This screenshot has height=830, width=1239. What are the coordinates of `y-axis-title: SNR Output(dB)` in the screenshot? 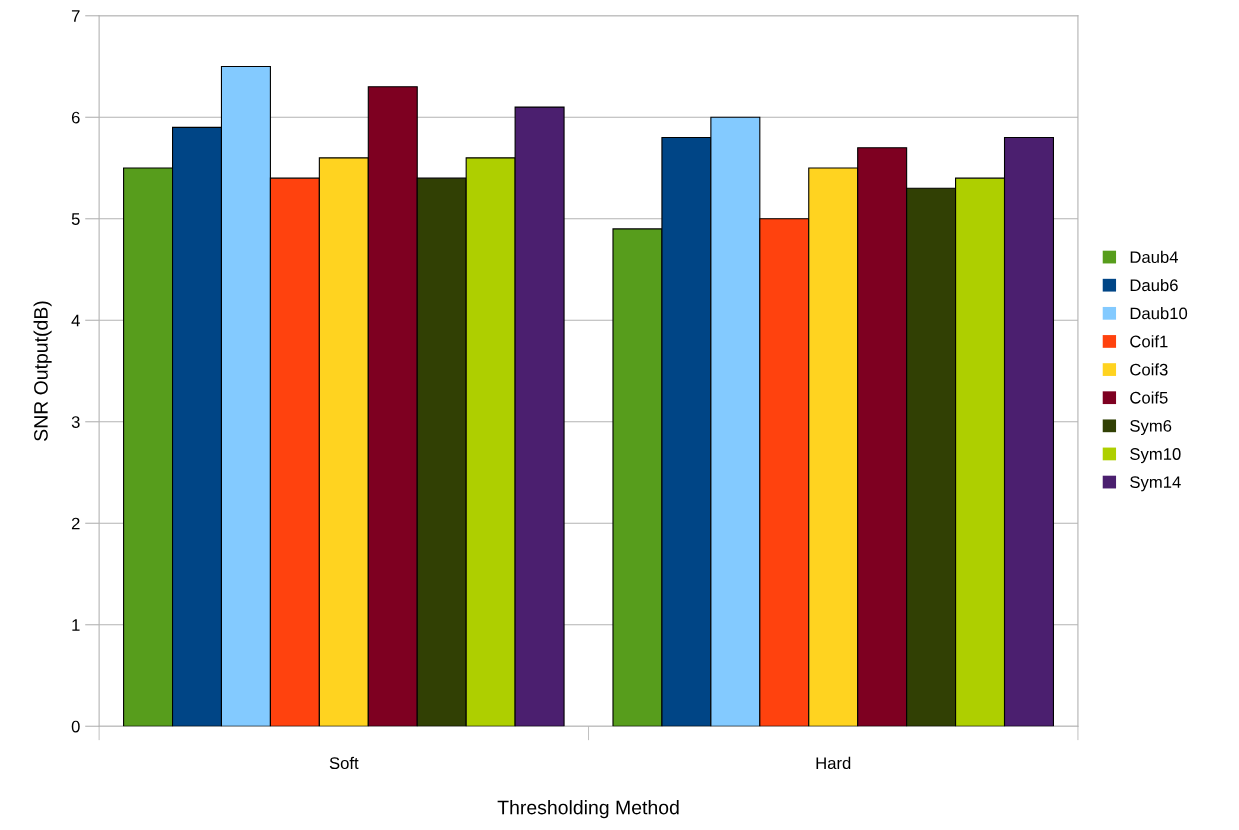 It's located at (42, 371).